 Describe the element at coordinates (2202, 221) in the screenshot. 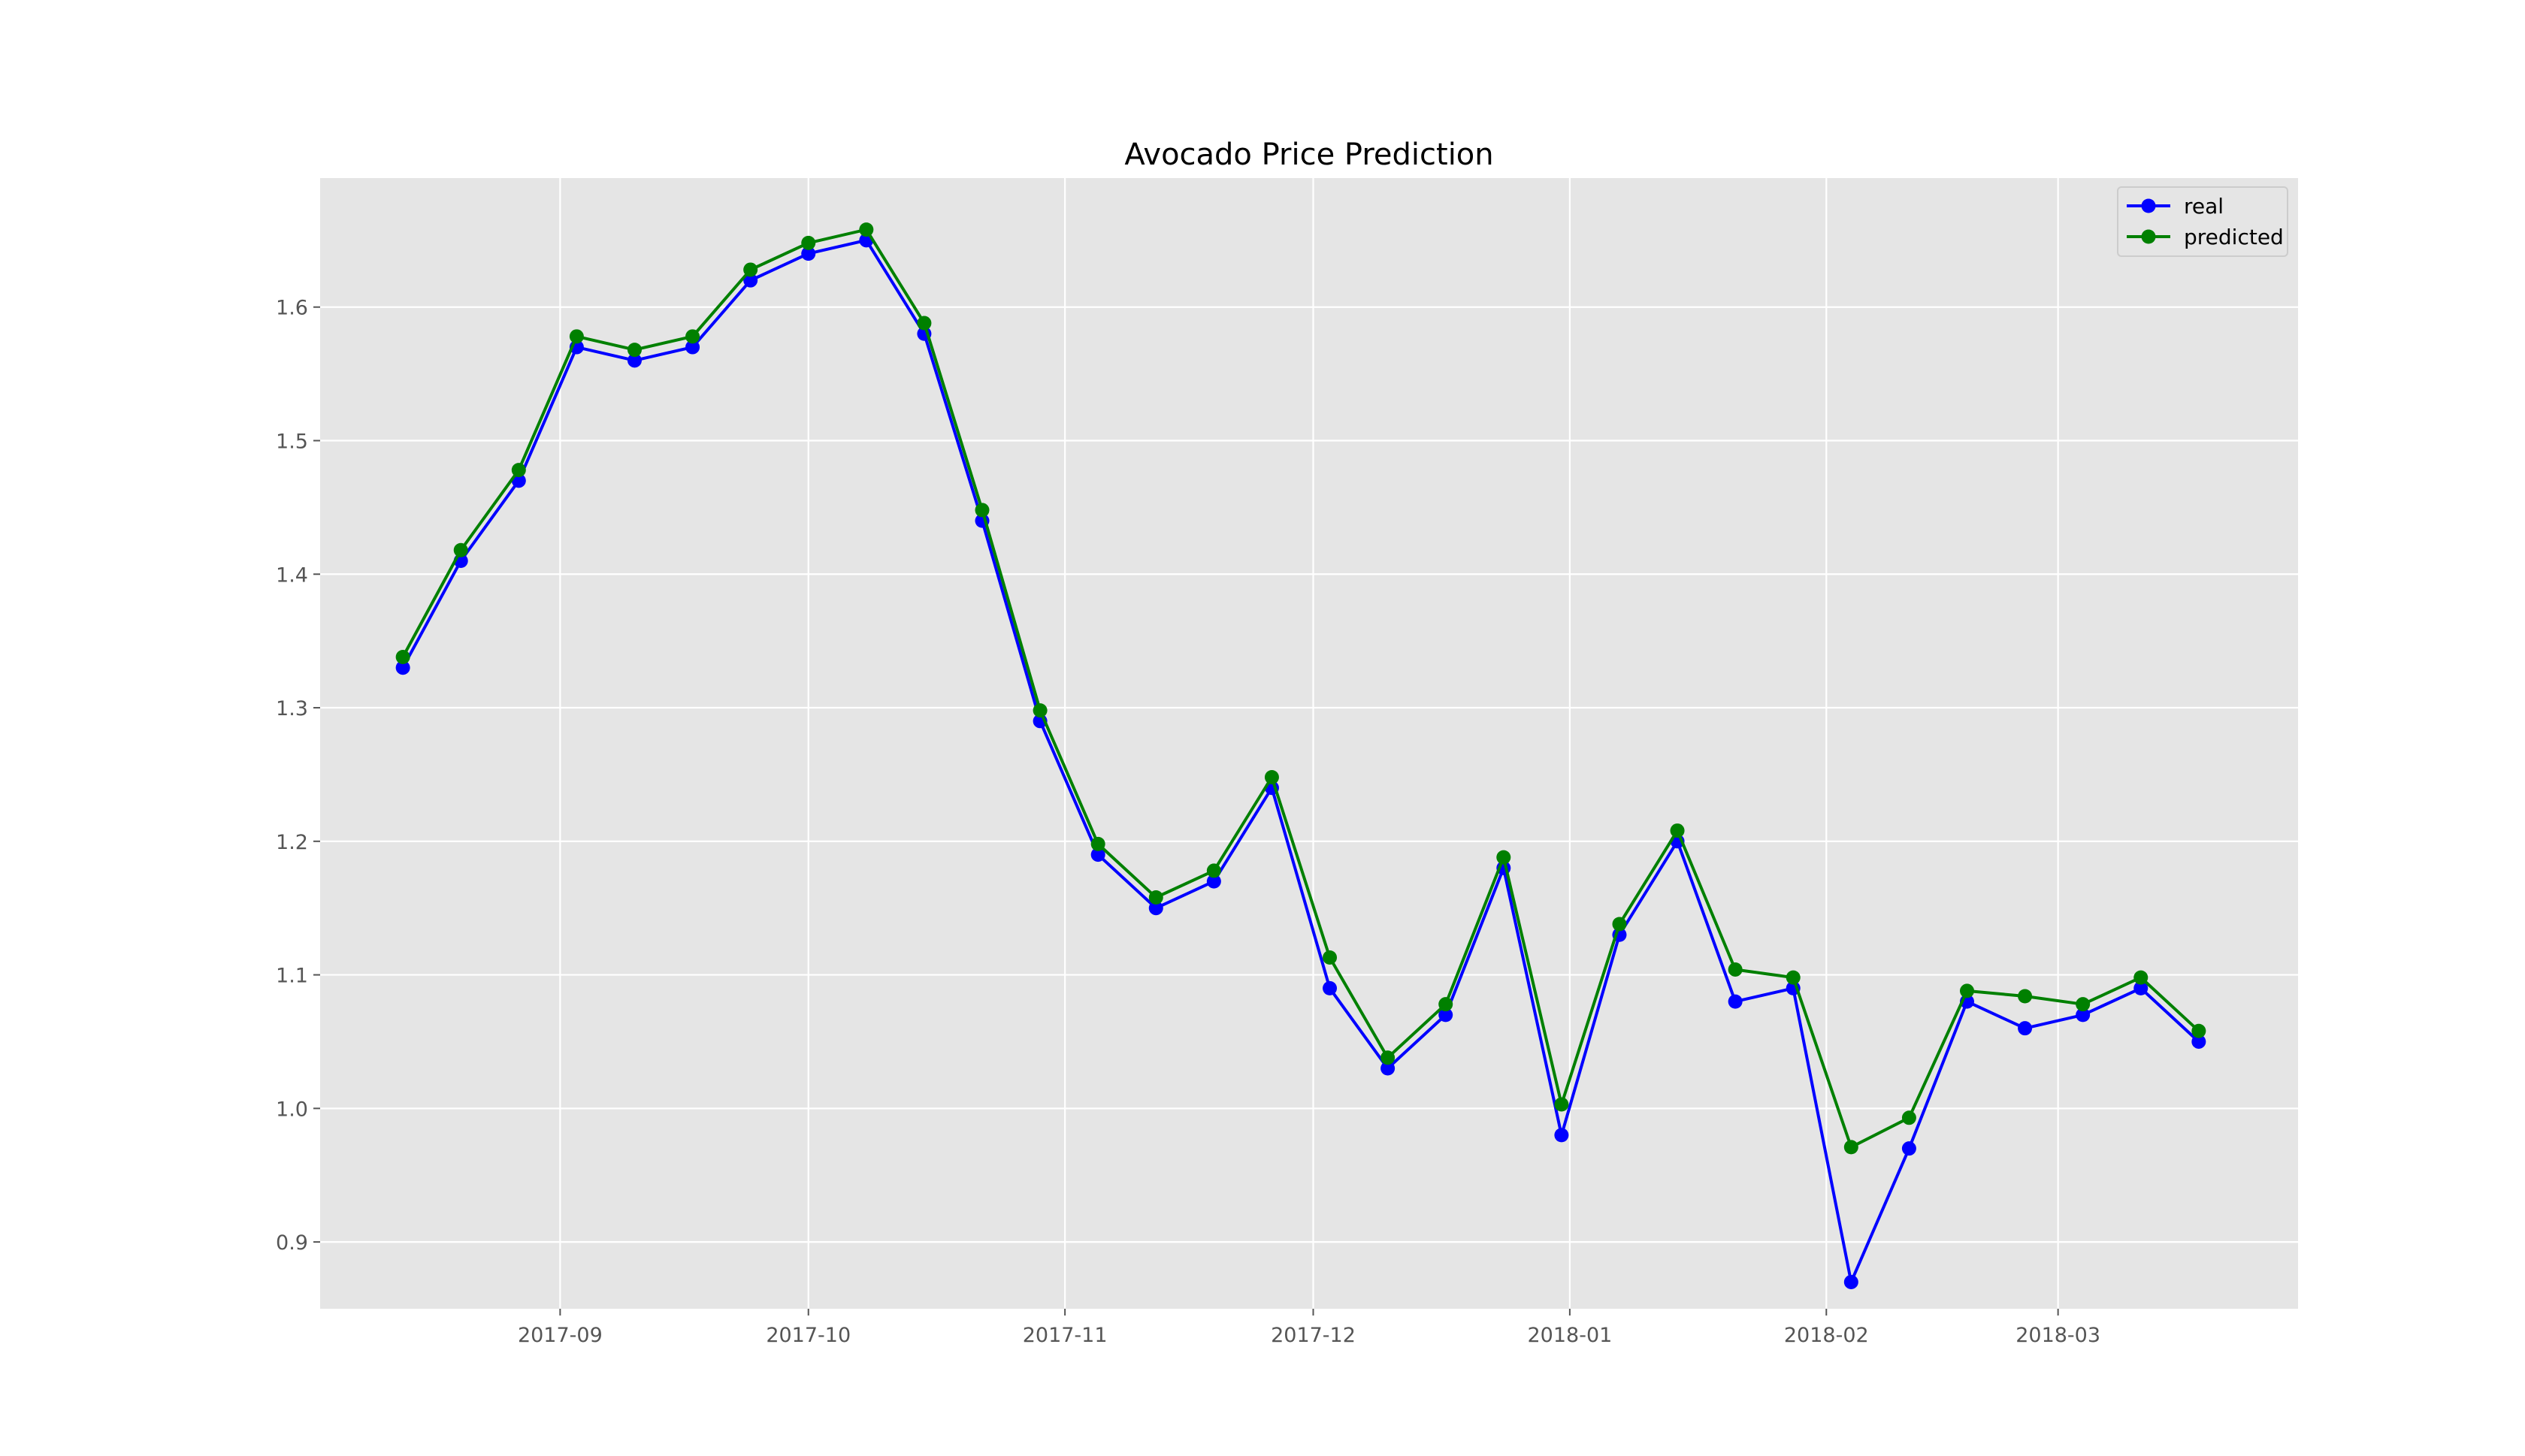

I see `legend: real predicted` at that location.